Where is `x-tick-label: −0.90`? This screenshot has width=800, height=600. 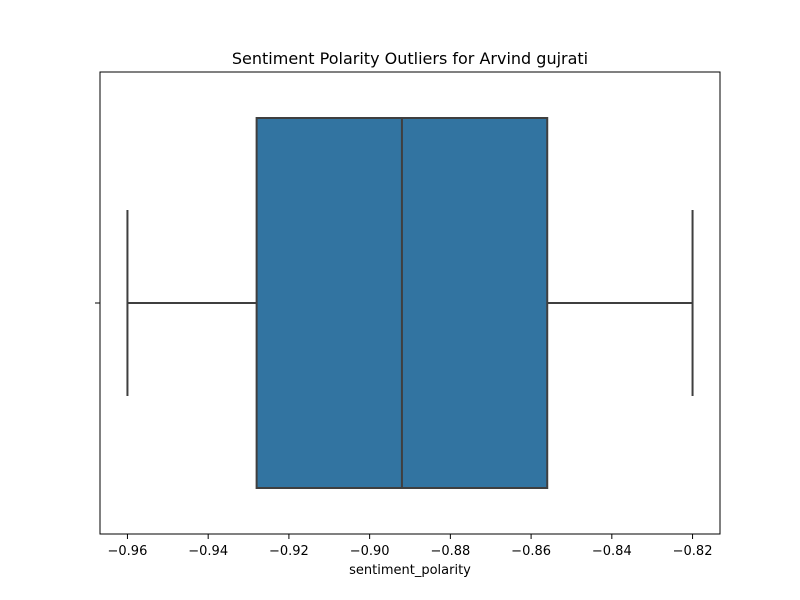
x-tick-label: −0.90 is located at coordinates (370, 551).